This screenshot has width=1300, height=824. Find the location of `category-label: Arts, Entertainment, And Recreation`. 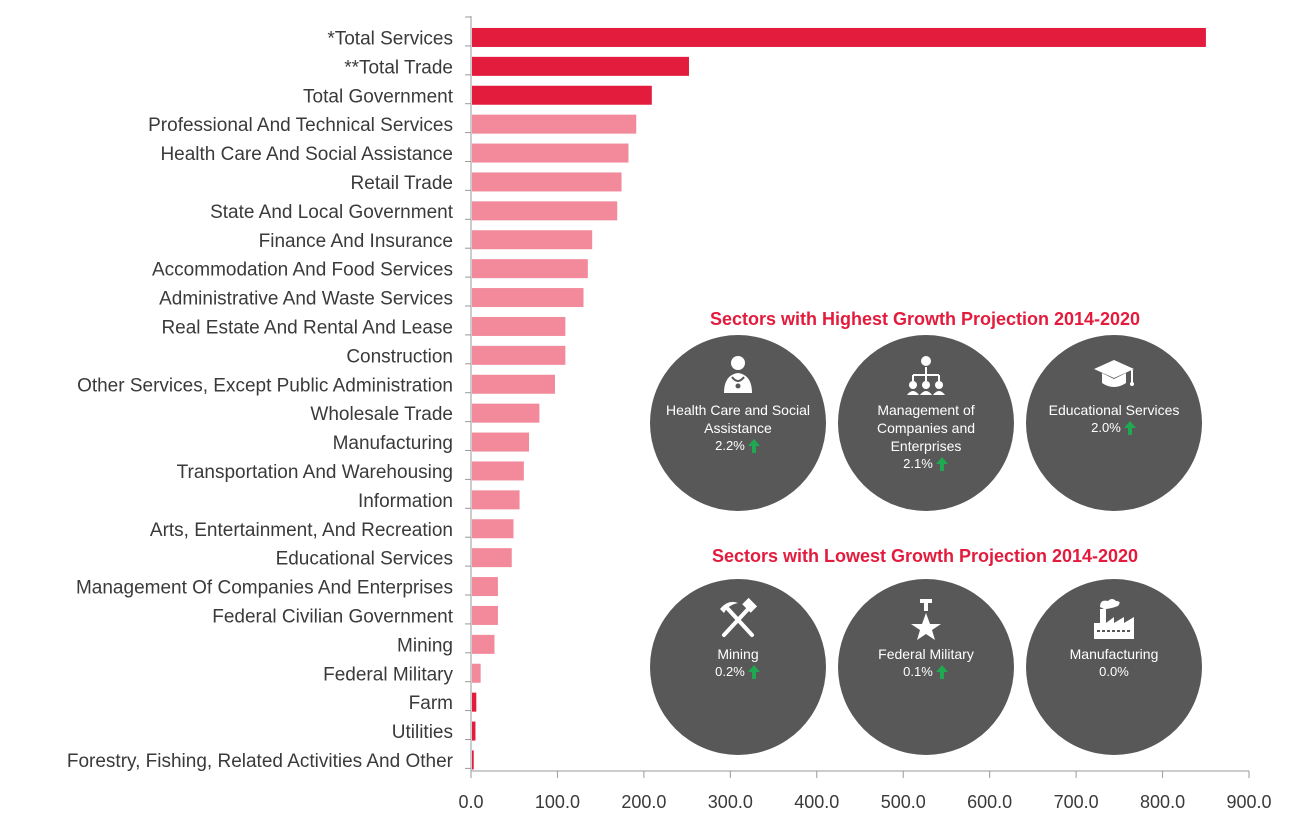

category-label: Arts, Entertainment, And Recreation is located at coordinates (301, 530).